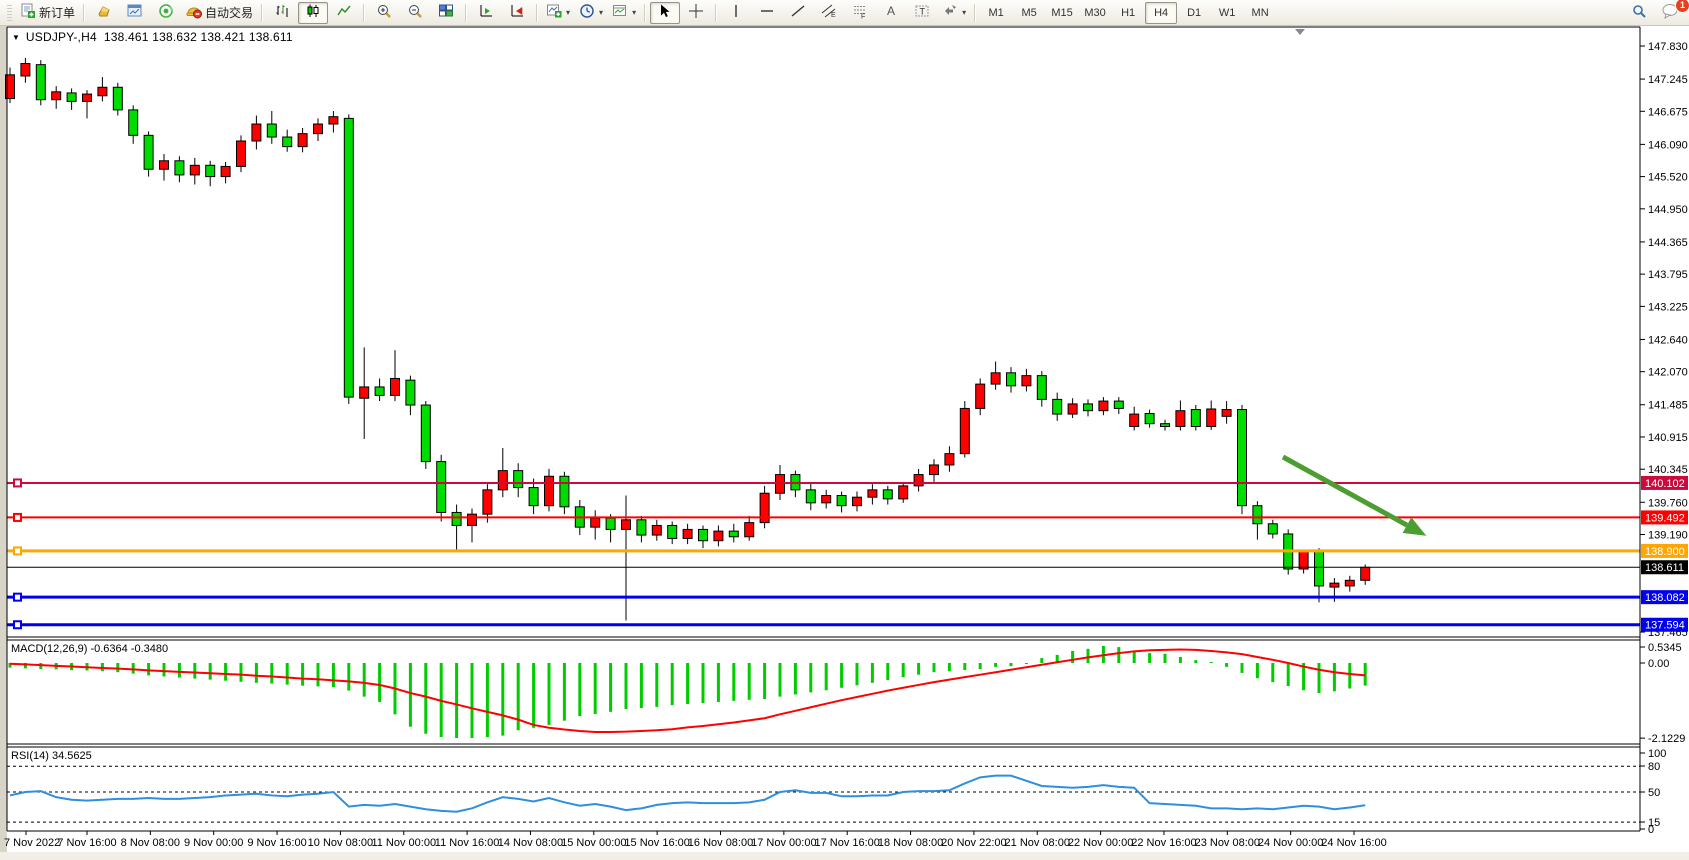 The image size is (1689, 860). I want to click on indicators-button: ▾, so click(558, 13).